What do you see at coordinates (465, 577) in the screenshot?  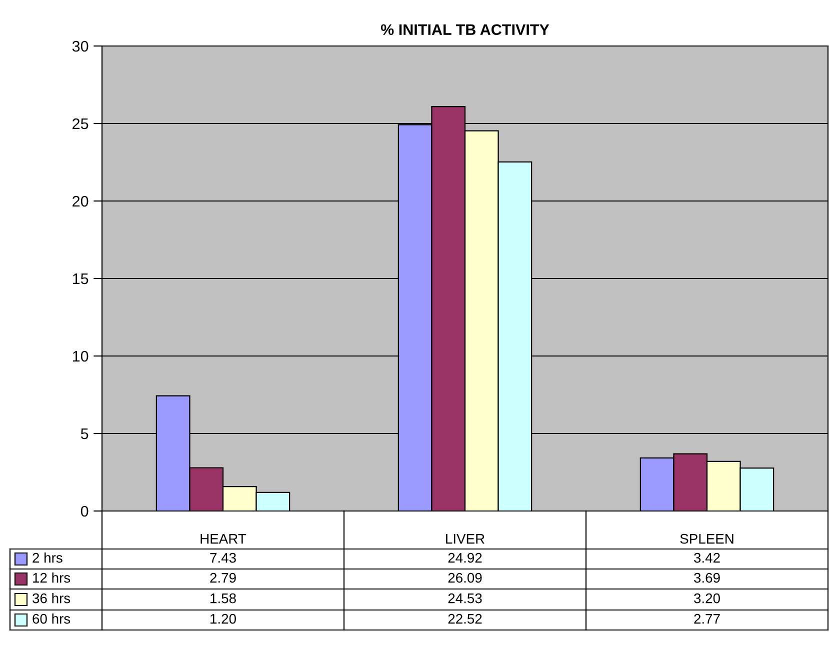 I see `data-label: 26.09` at bounding box center [465, 577].